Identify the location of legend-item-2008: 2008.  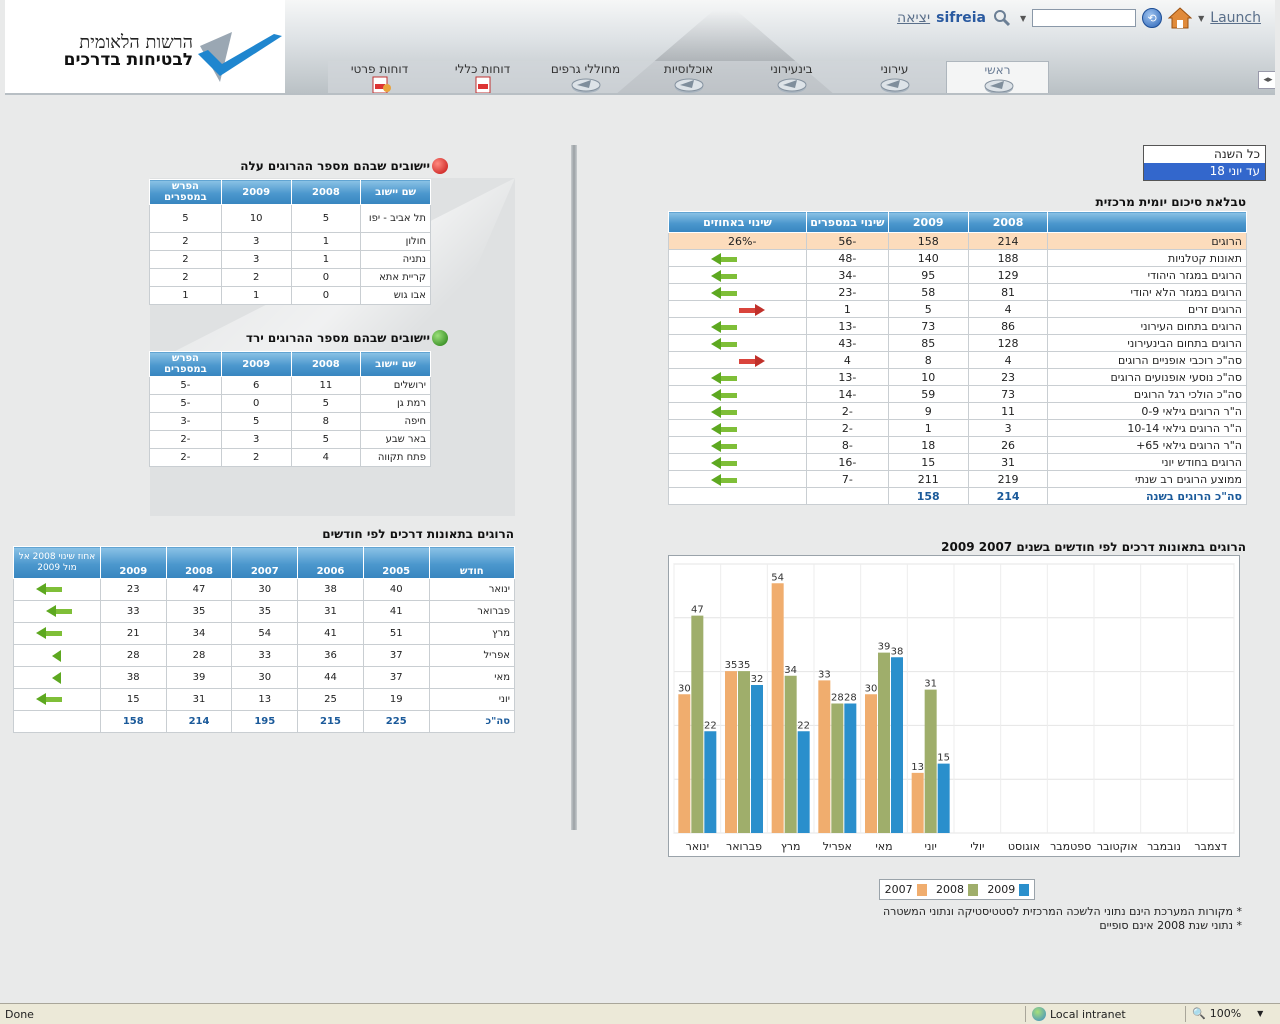
(957, 889).